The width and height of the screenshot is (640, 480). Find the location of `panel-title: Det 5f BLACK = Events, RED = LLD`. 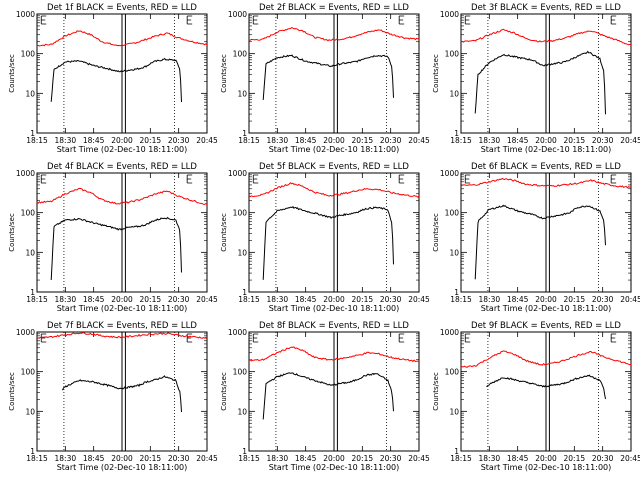

panel-title: Det 5f BLACK = Events, RED = LLD is located at coordinates (334, 167).